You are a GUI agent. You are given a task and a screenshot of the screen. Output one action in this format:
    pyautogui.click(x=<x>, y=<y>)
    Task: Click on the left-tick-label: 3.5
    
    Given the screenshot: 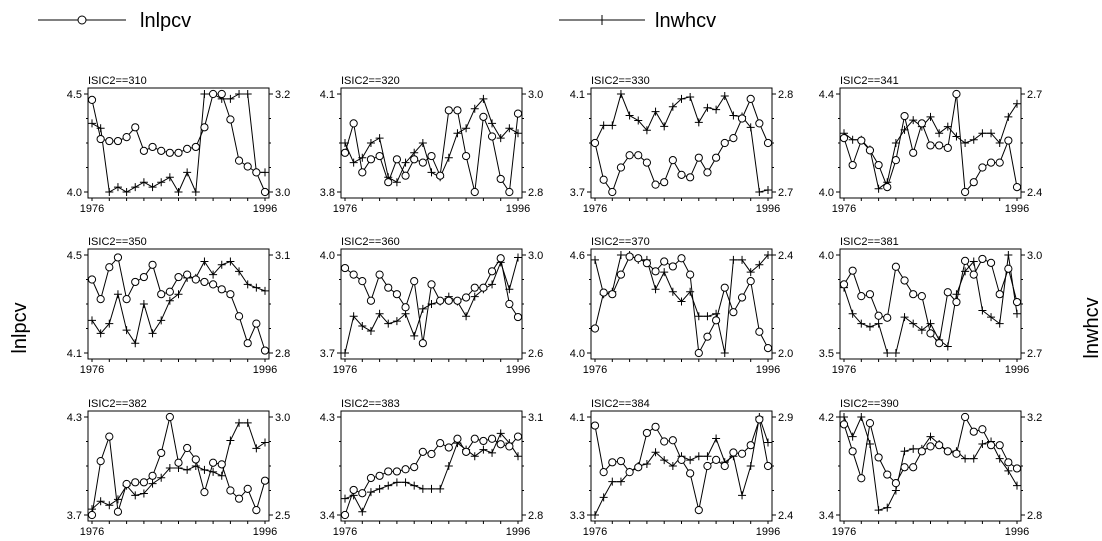 What is the action you would take?
    pyautogui.click(x=826, y=354)
    